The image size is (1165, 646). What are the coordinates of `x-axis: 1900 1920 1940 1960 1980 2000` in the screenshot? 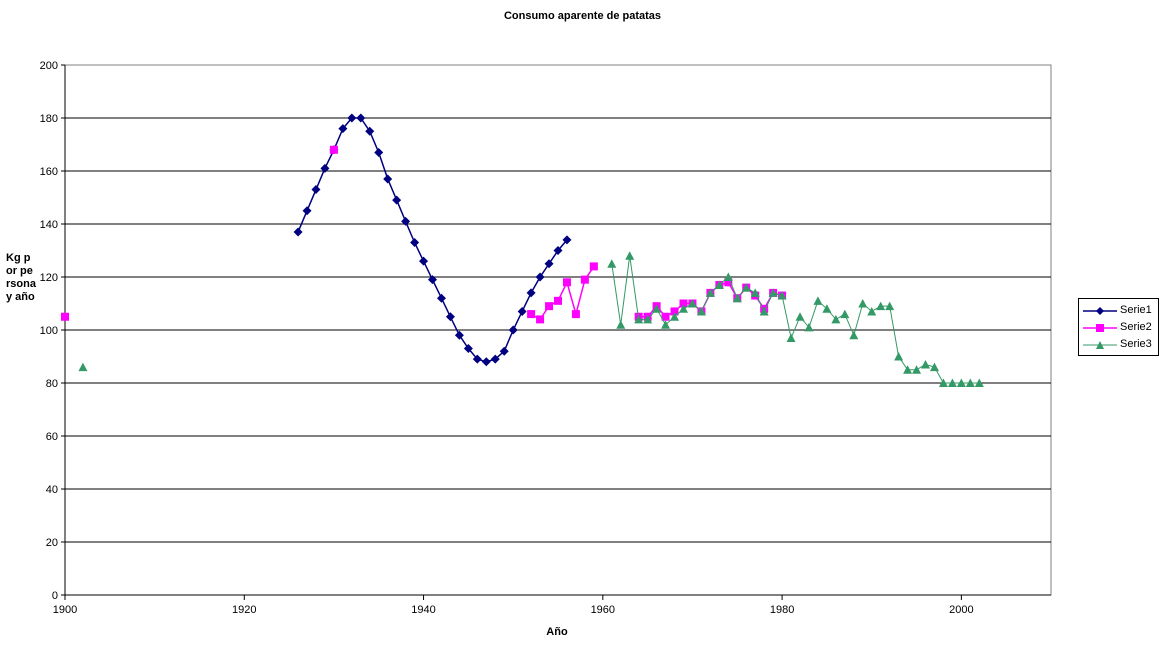 It's located at (552, 605).